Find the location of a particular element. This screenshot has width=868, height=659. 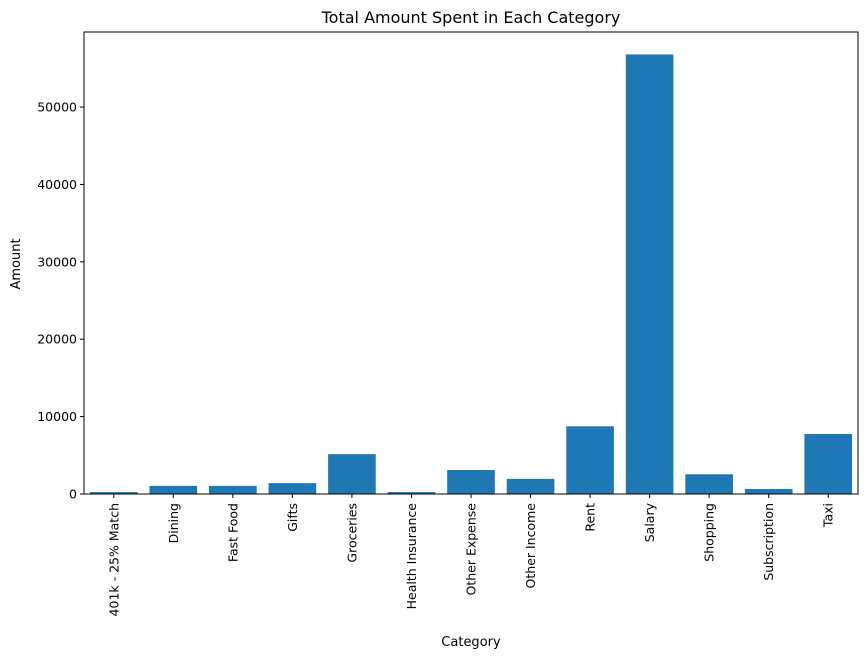

x-tick-label: Other Expense is located at coordinates (471, 549).